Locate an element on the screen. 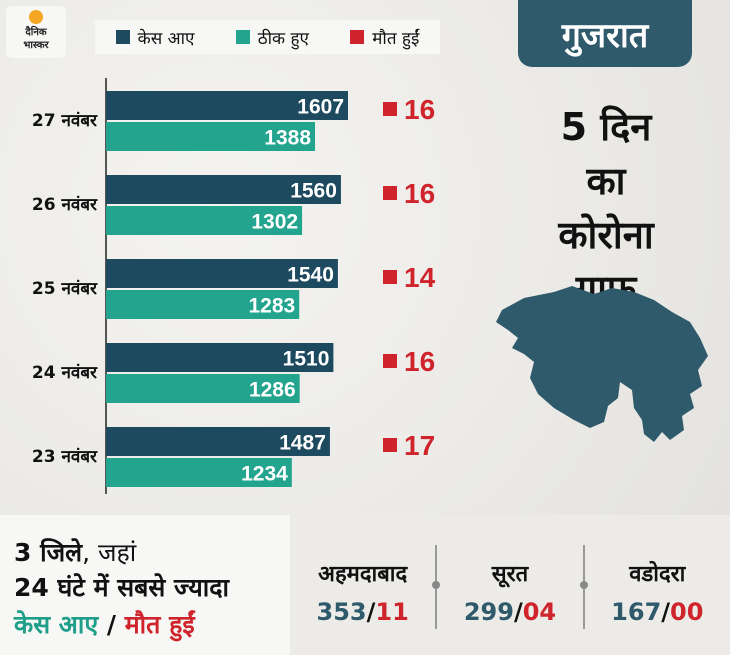 The height and width of the screenshot is (655, 730). bar-value-label: 1388 is located at coordinates (287, 138).